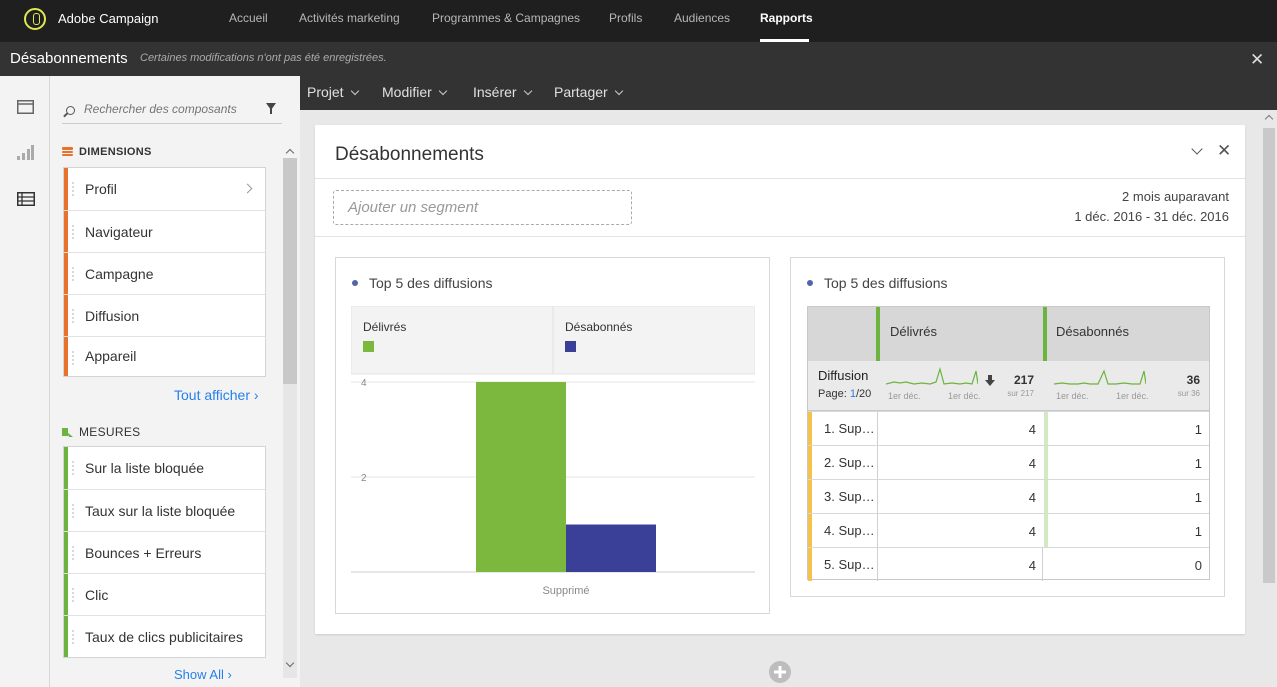 This screenshot has height=687, width=1277. I want to click on table-row: 2. Sup… 4 1, so click(1008, 462).